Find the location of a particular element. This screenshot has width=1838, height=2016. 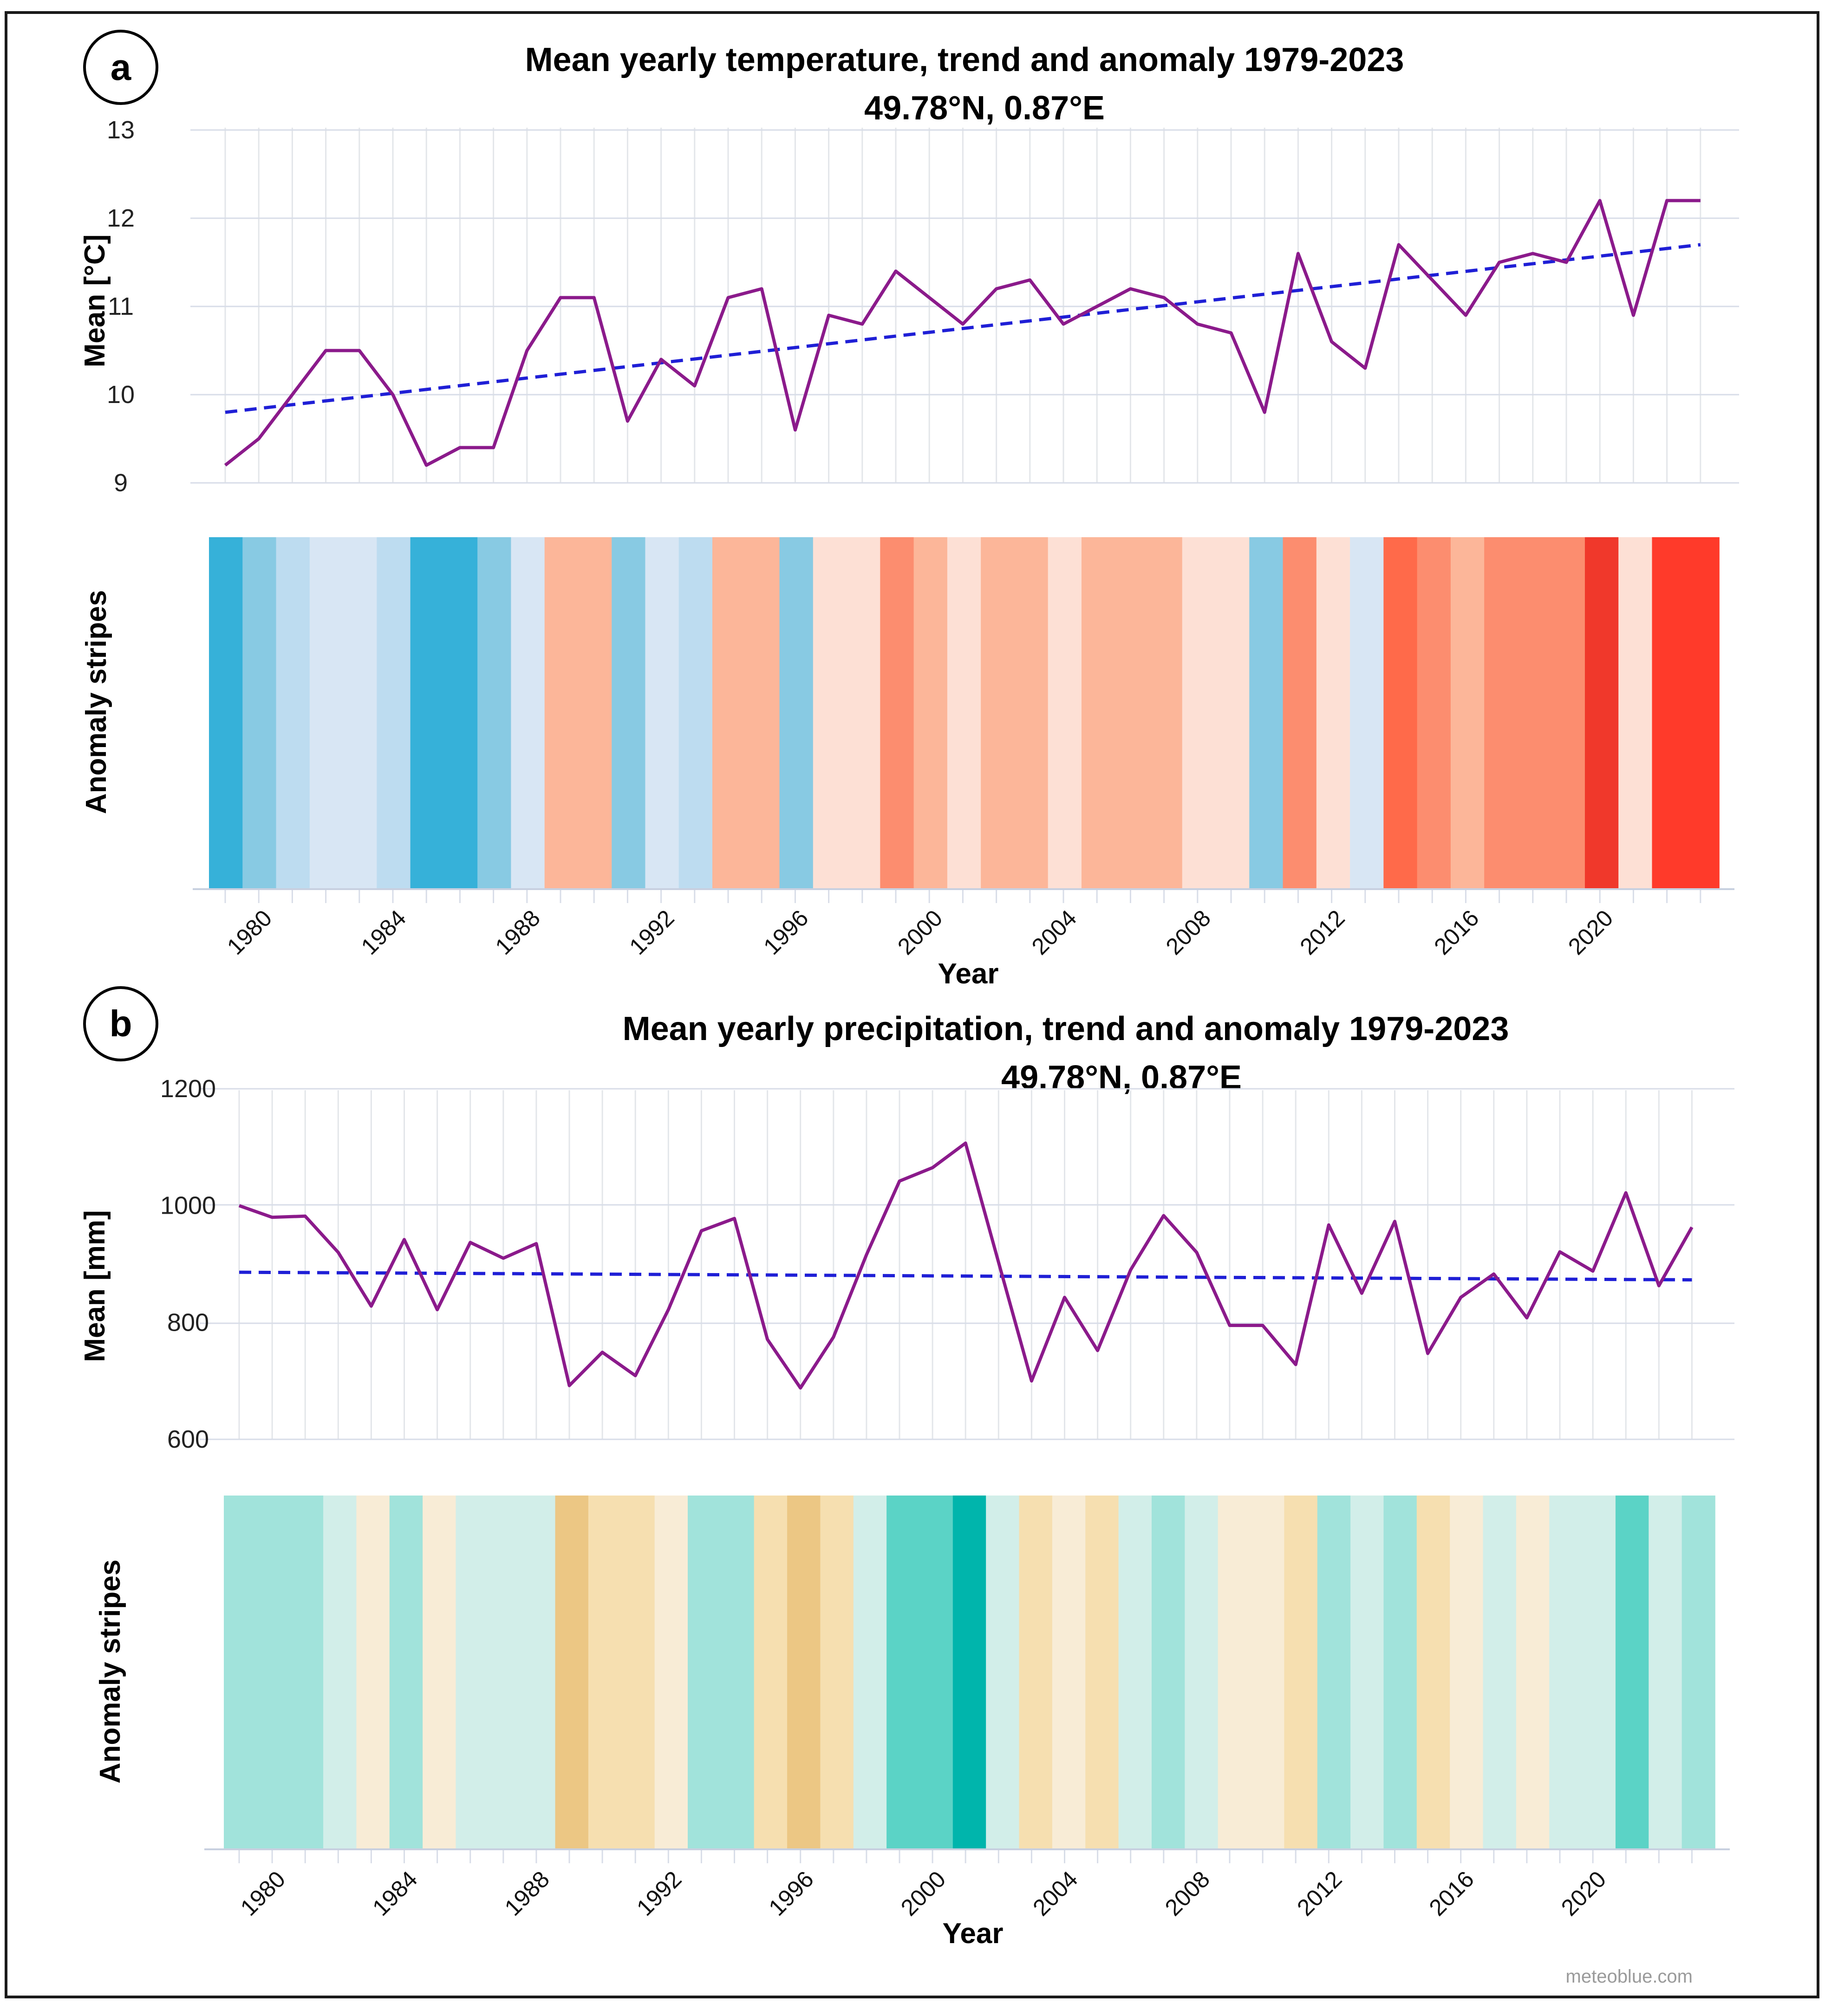

x-tick-label: 2020 is located at coordinates (1590, 932).